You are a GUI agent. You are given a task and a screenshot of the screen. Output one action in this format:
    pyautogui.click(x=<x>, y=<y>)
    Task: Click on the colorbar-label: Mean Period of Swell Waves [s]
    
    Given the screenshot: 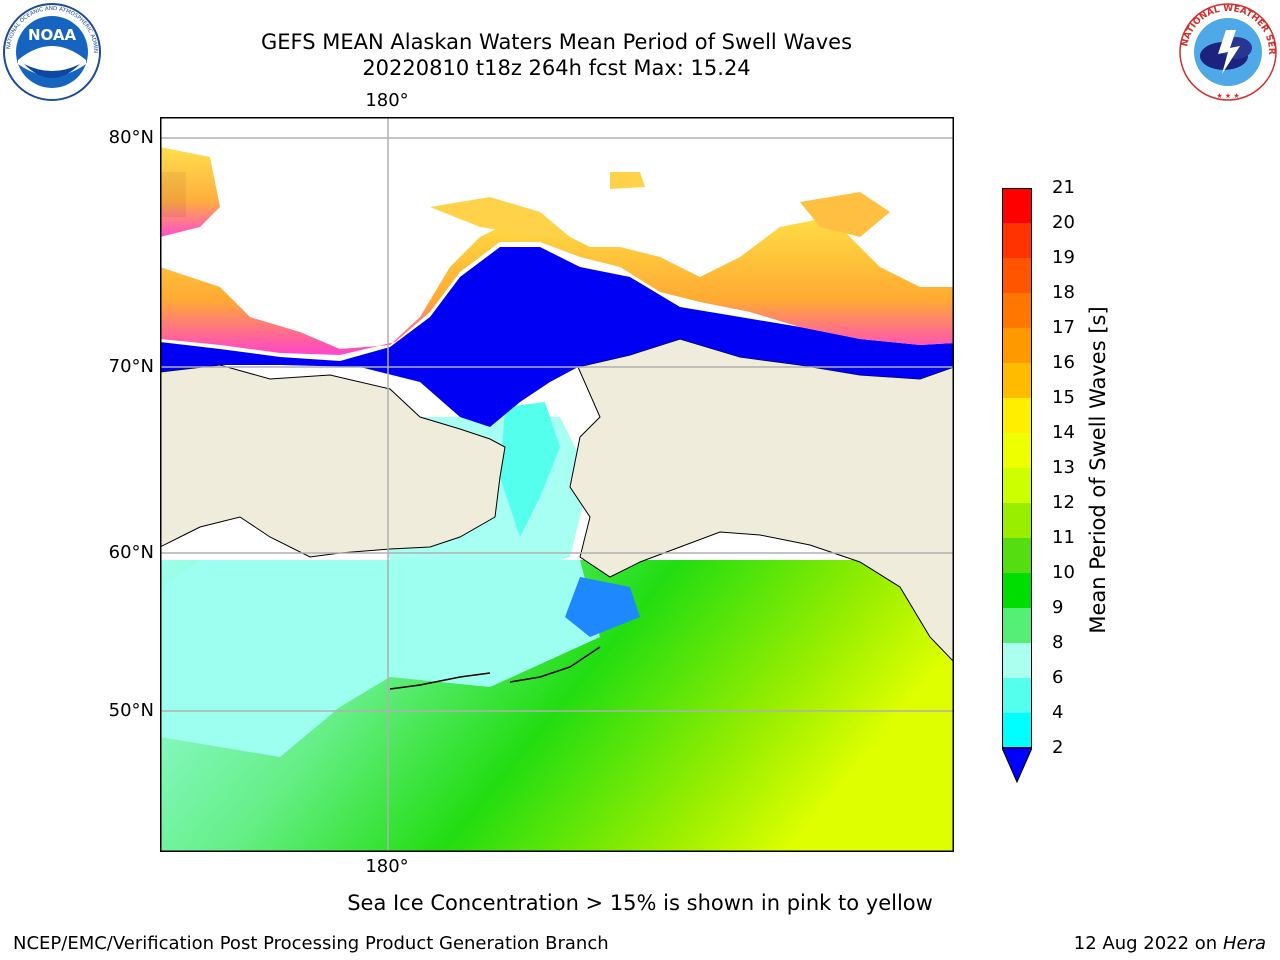 What is the action you would take?
    pyautogui.click(x=1098, y=470)
    